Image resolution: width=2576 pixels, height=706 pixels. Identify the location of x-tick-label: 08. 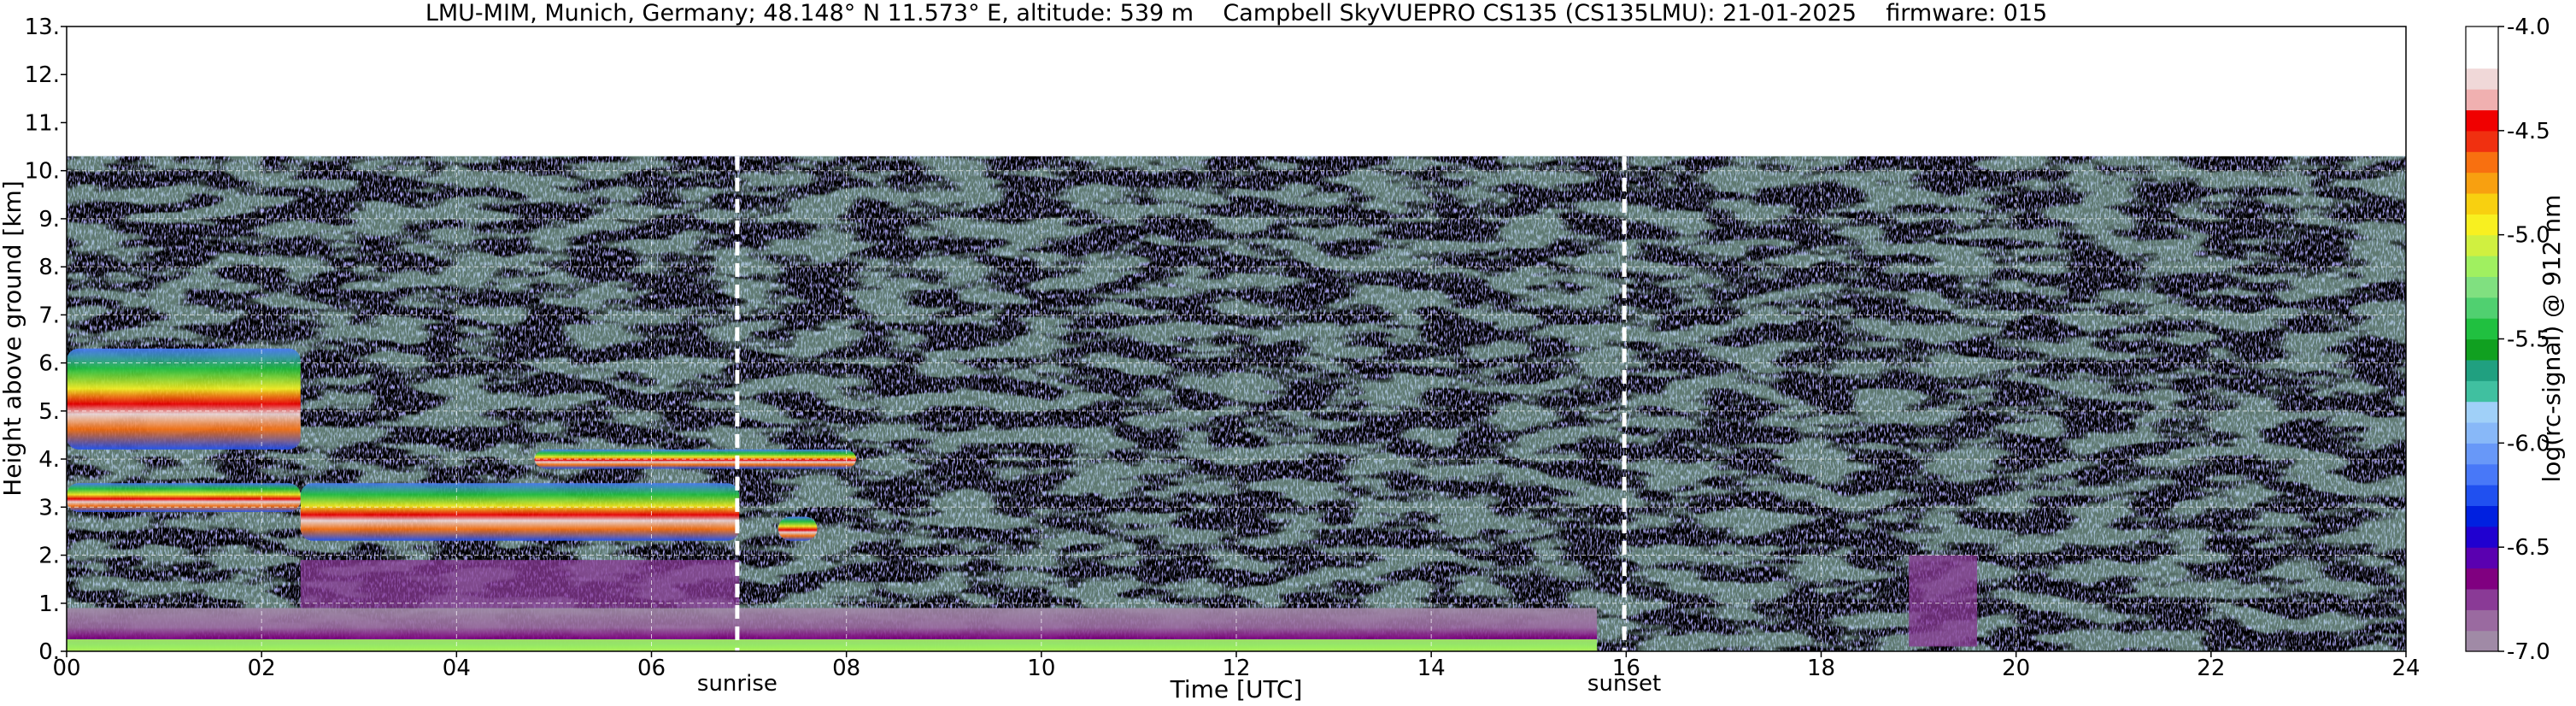
(846, 668).